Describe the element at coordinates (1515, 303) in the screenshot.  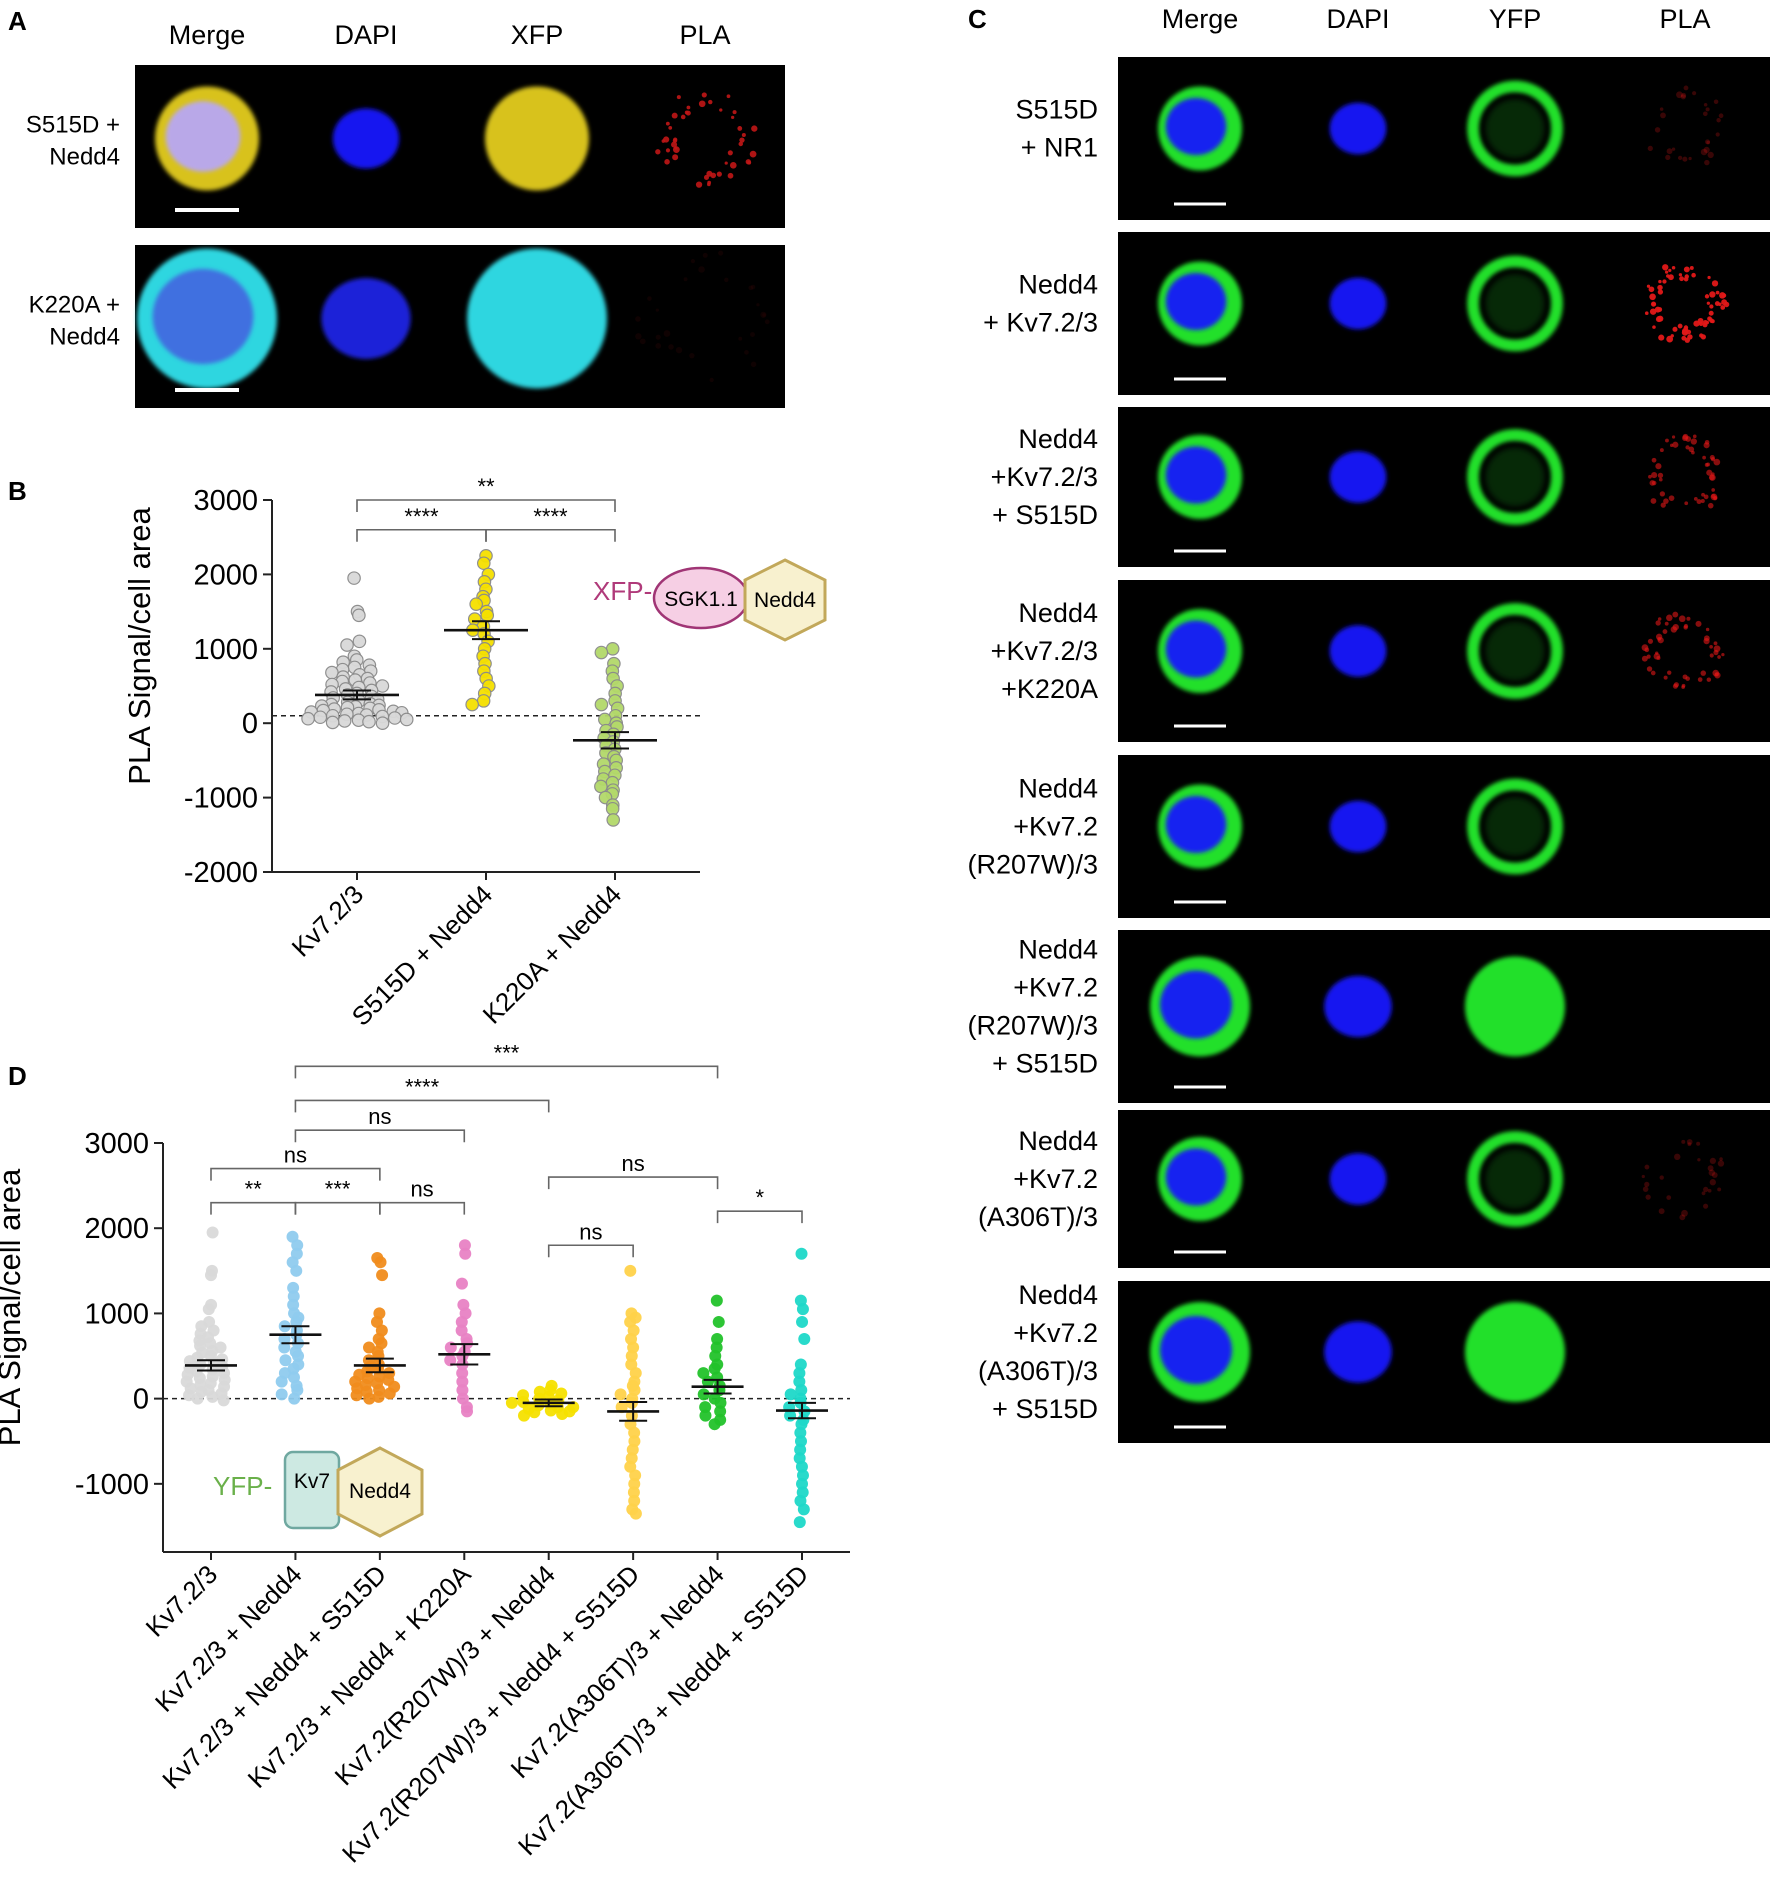
I see `panel-c-row-2-yfp-image` at that location.